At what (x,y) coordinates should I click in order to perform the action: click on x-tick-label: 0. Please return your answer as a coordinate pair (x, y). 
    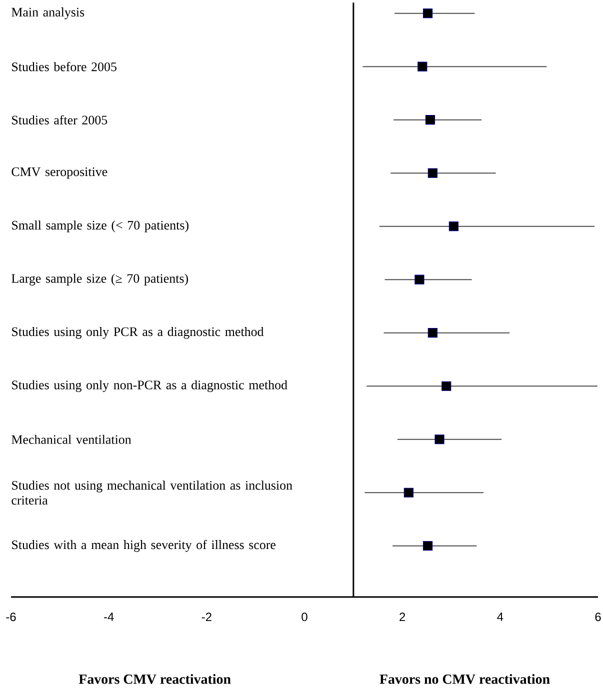
    Looking at the image, I should click on (305, 617).